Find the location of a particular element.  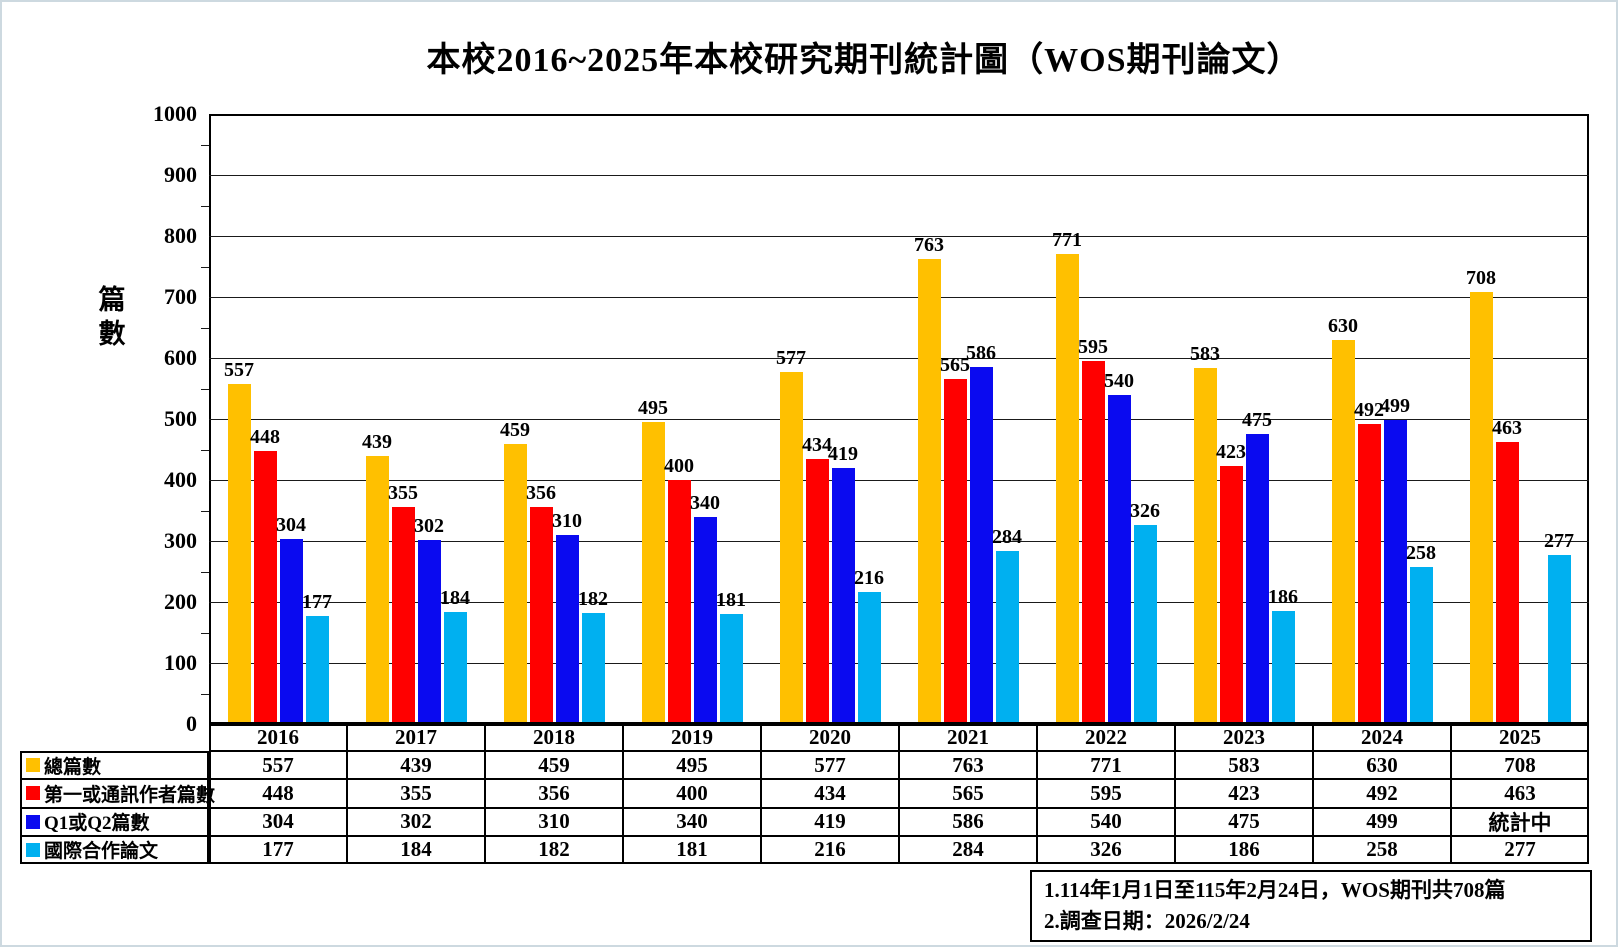

y-tick-label: 1000 is located at coordinates (175, 113).